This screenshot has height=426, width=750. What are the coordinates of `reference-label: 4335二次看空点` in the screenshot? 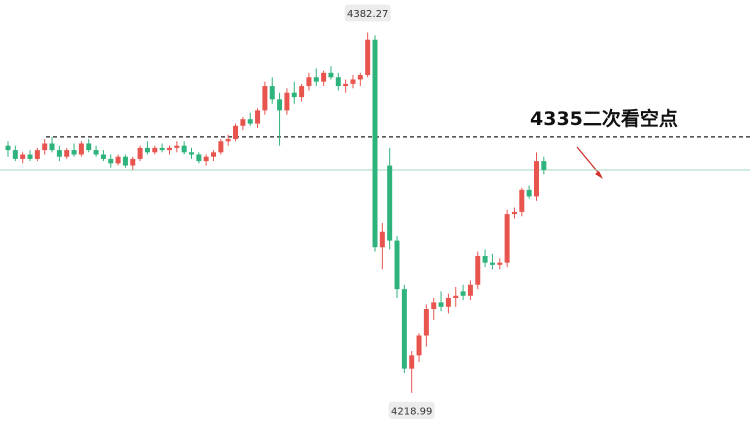 It's located at (604, 118).